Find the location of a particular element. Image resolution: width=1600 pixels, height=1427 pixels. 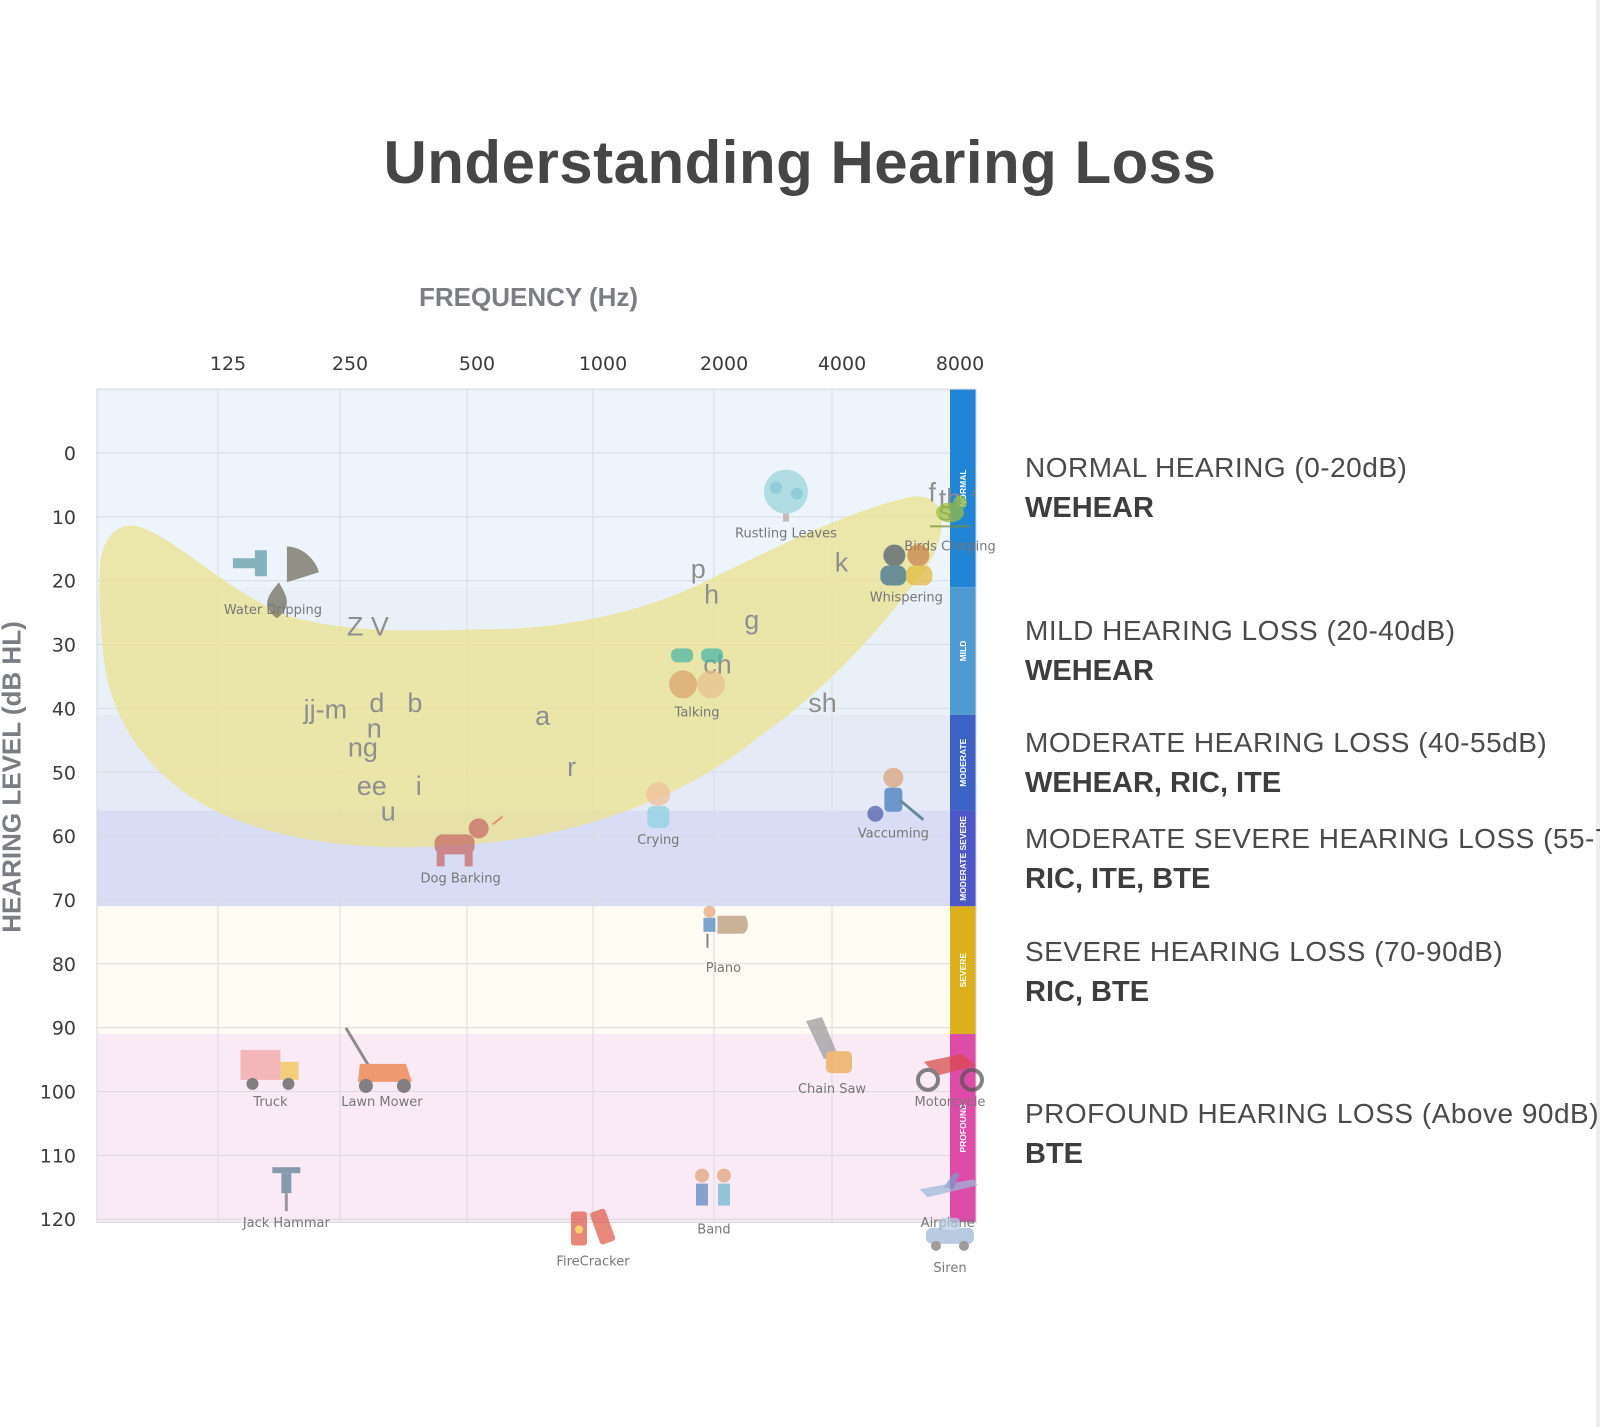

legend-moderate-severe-title: MODERATE SEVERE HEARING LOSS (55-70dB) is located at coordinates (1312, 838).